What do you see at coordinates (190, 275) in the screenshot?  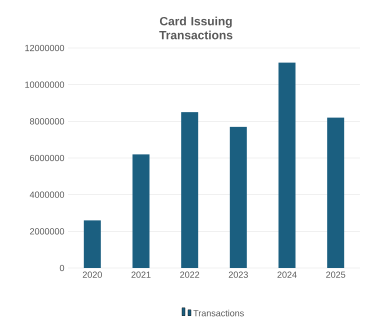 I see `x-tick-label: 2022` at bounding box center [190, 275].